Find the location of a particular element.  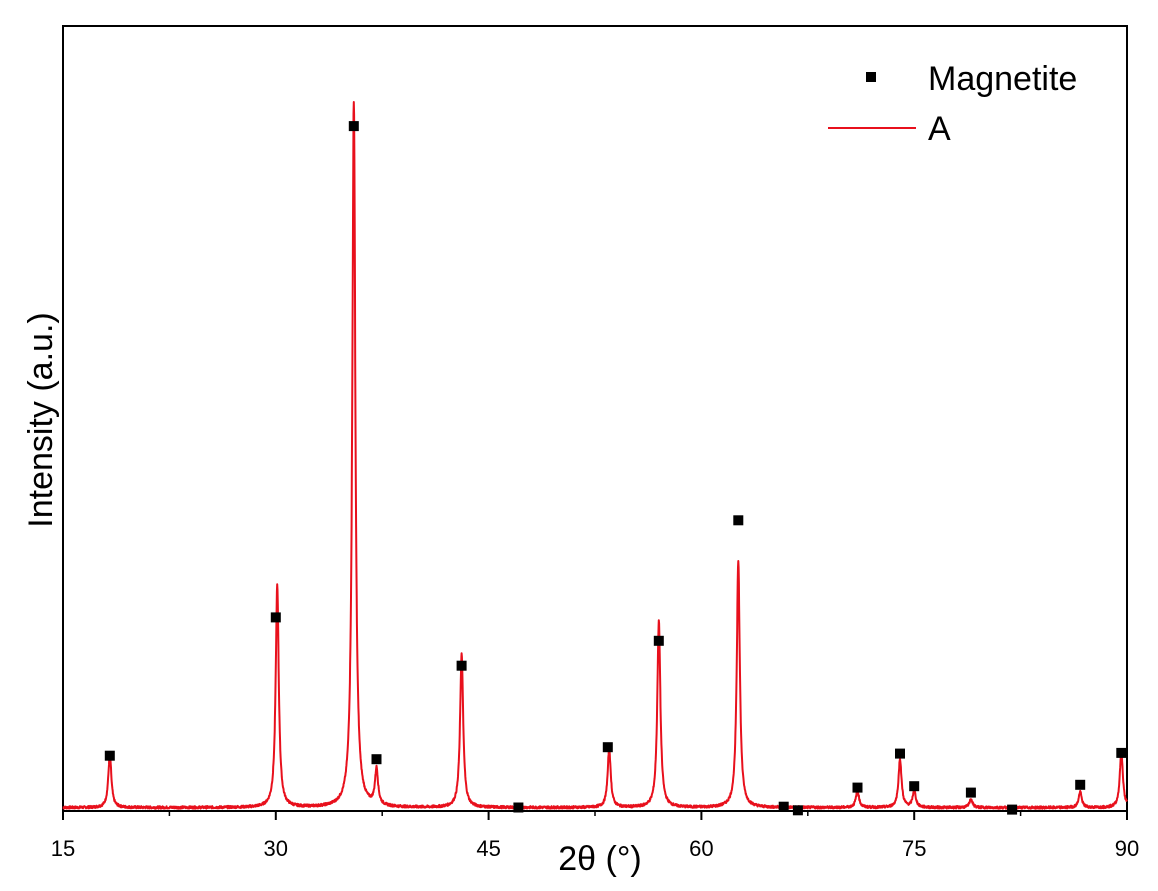

x-tick-label: 45 is located at coordinates (488, 848).